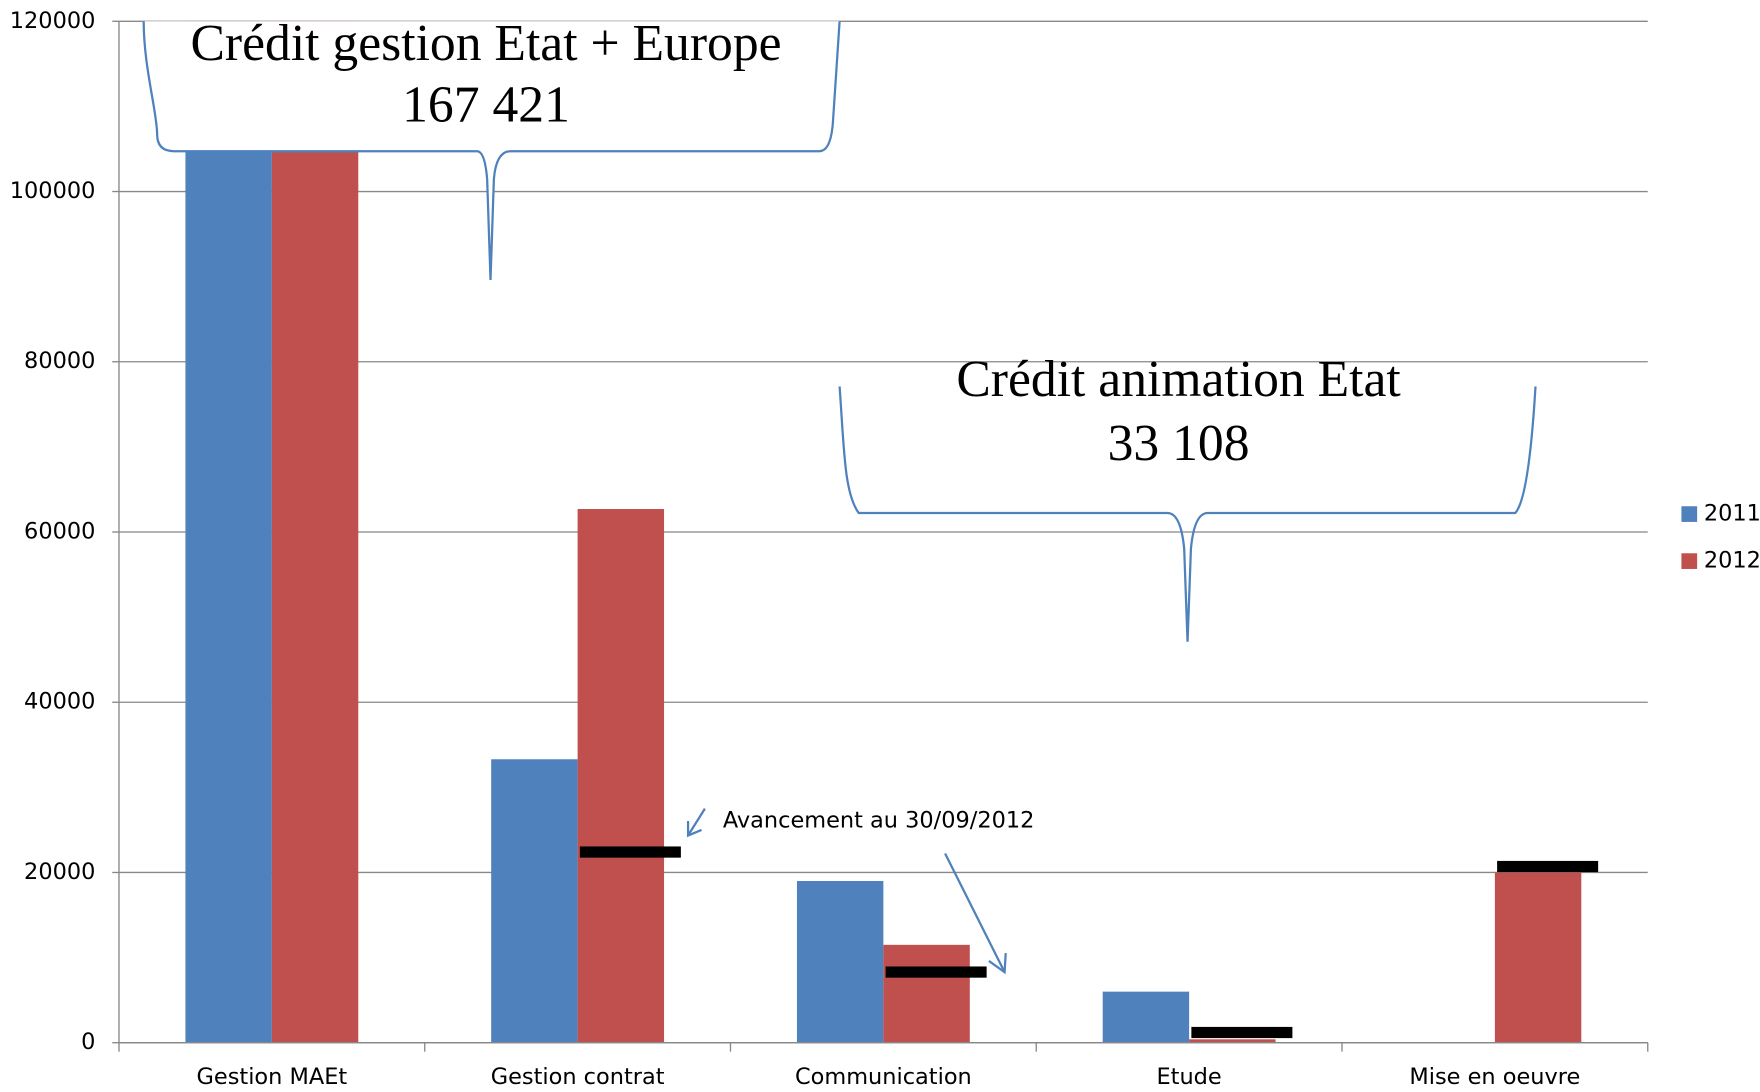  I want to click on annotation: Crédit gestion Etat + Europe, so click(485, 43).